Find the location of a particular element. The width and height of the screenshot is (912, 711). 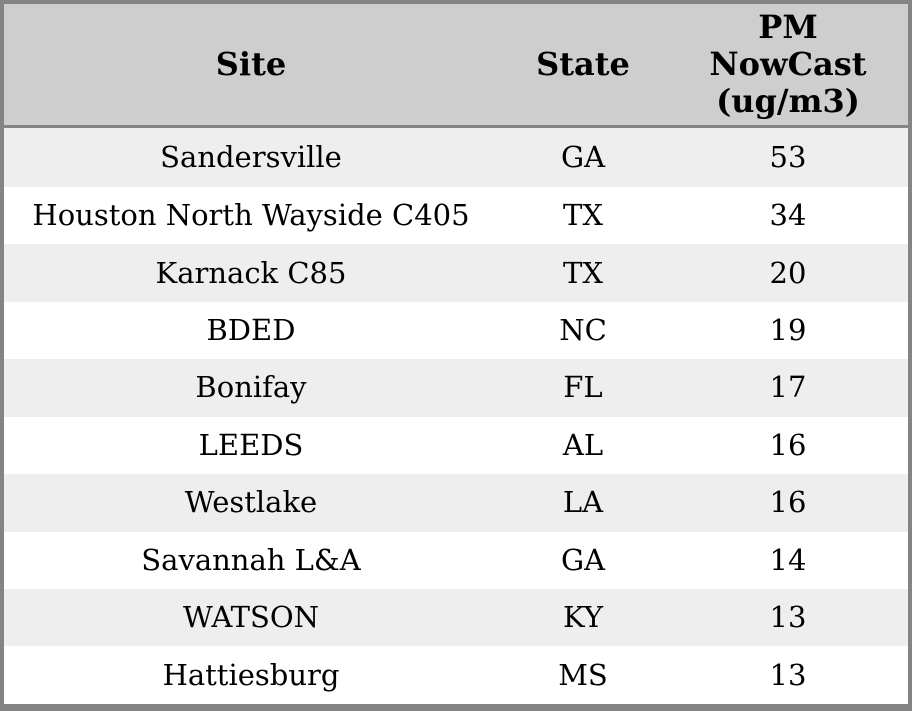

column-header-state-label: State is located at coordinates (583, 64).